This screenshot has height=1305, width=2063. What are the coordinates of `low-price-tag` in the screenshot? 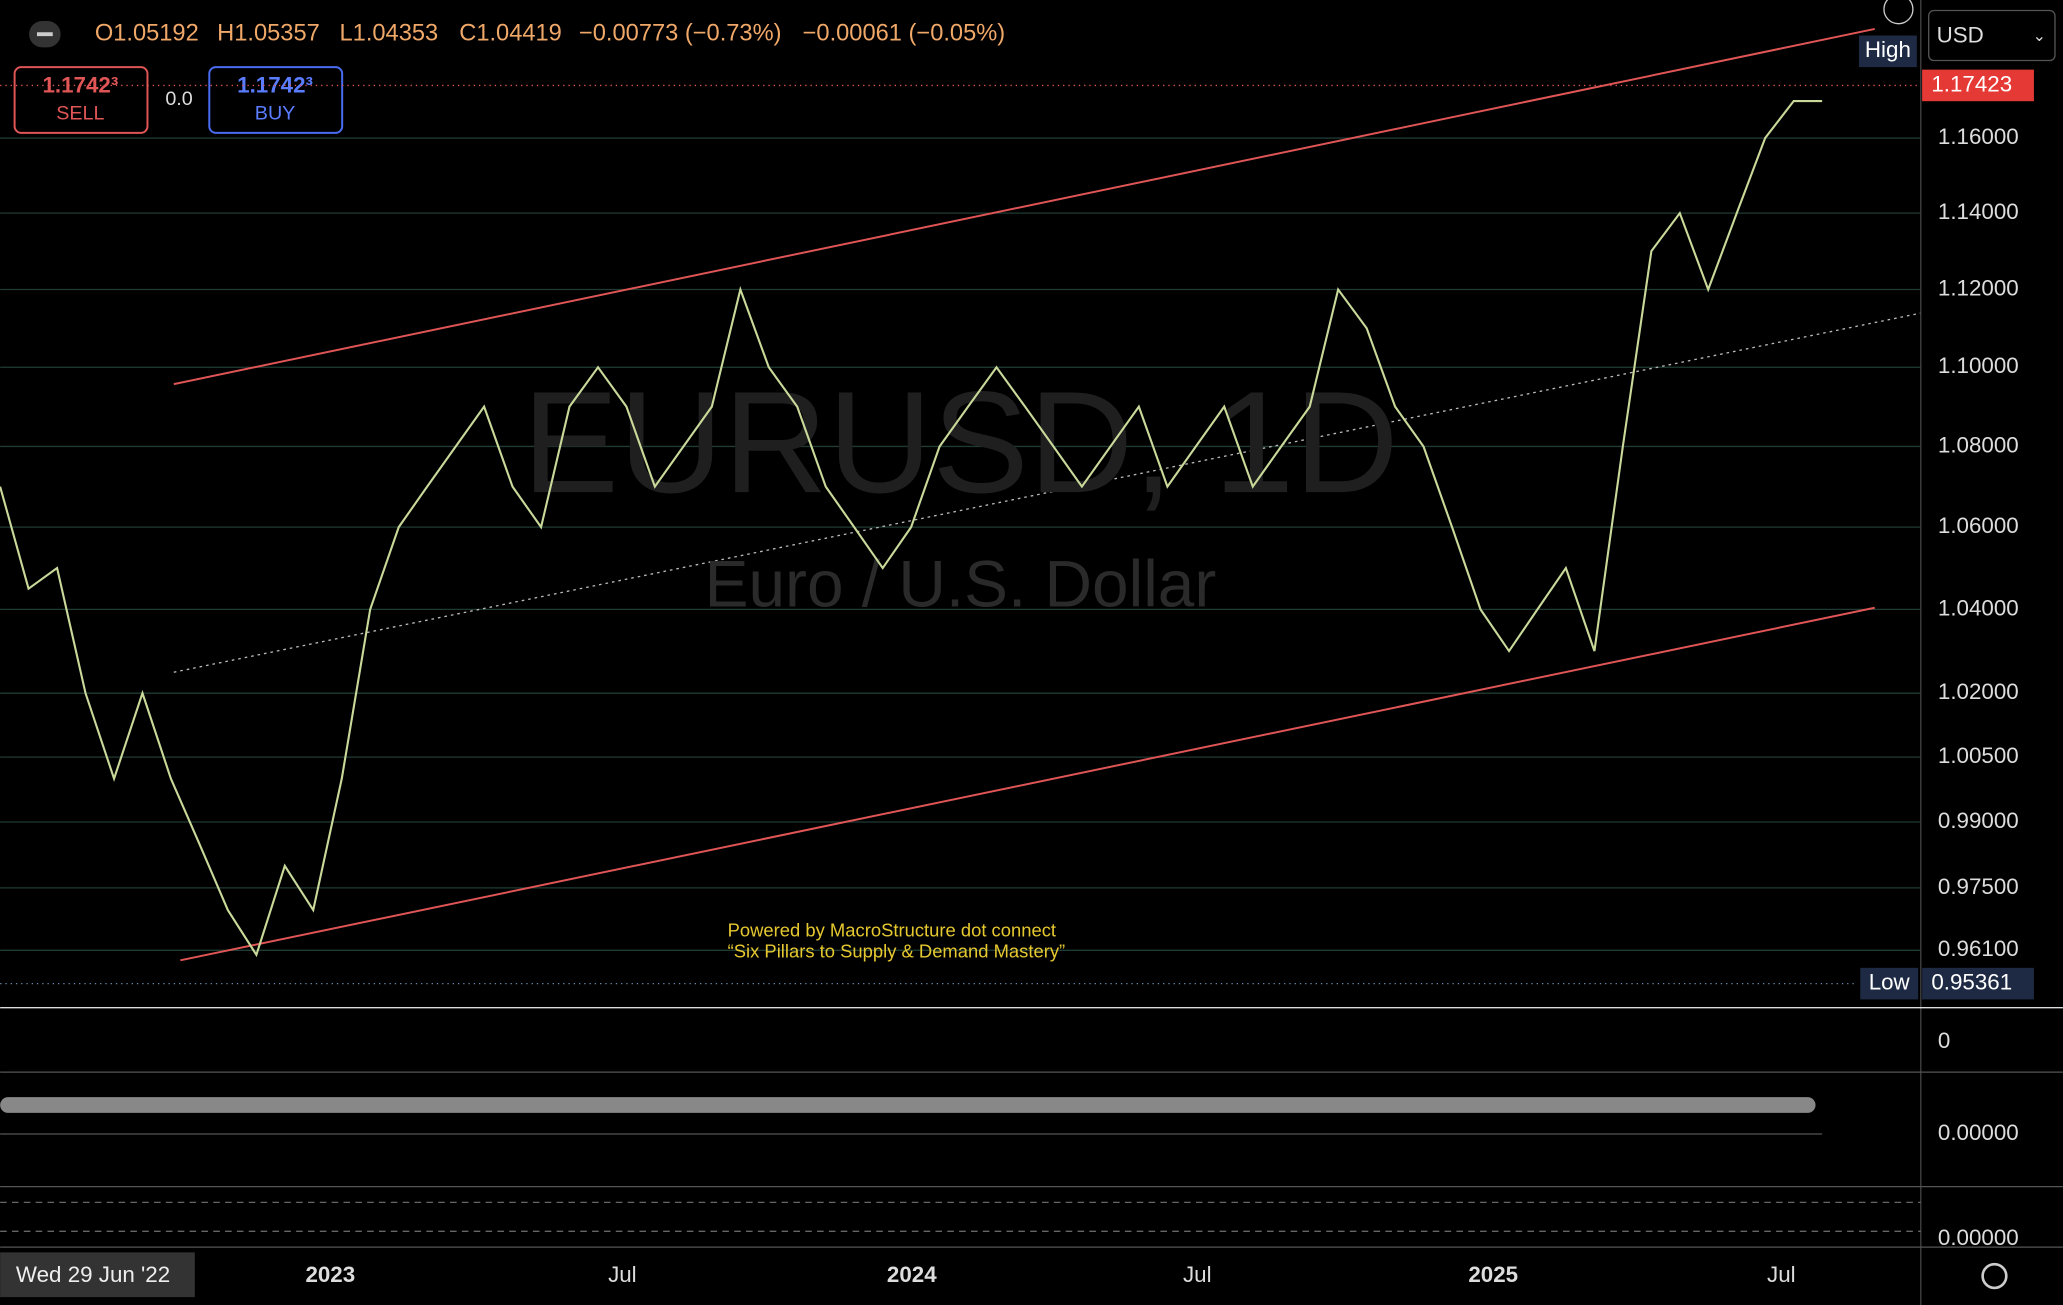 It's located at (1978, 983).